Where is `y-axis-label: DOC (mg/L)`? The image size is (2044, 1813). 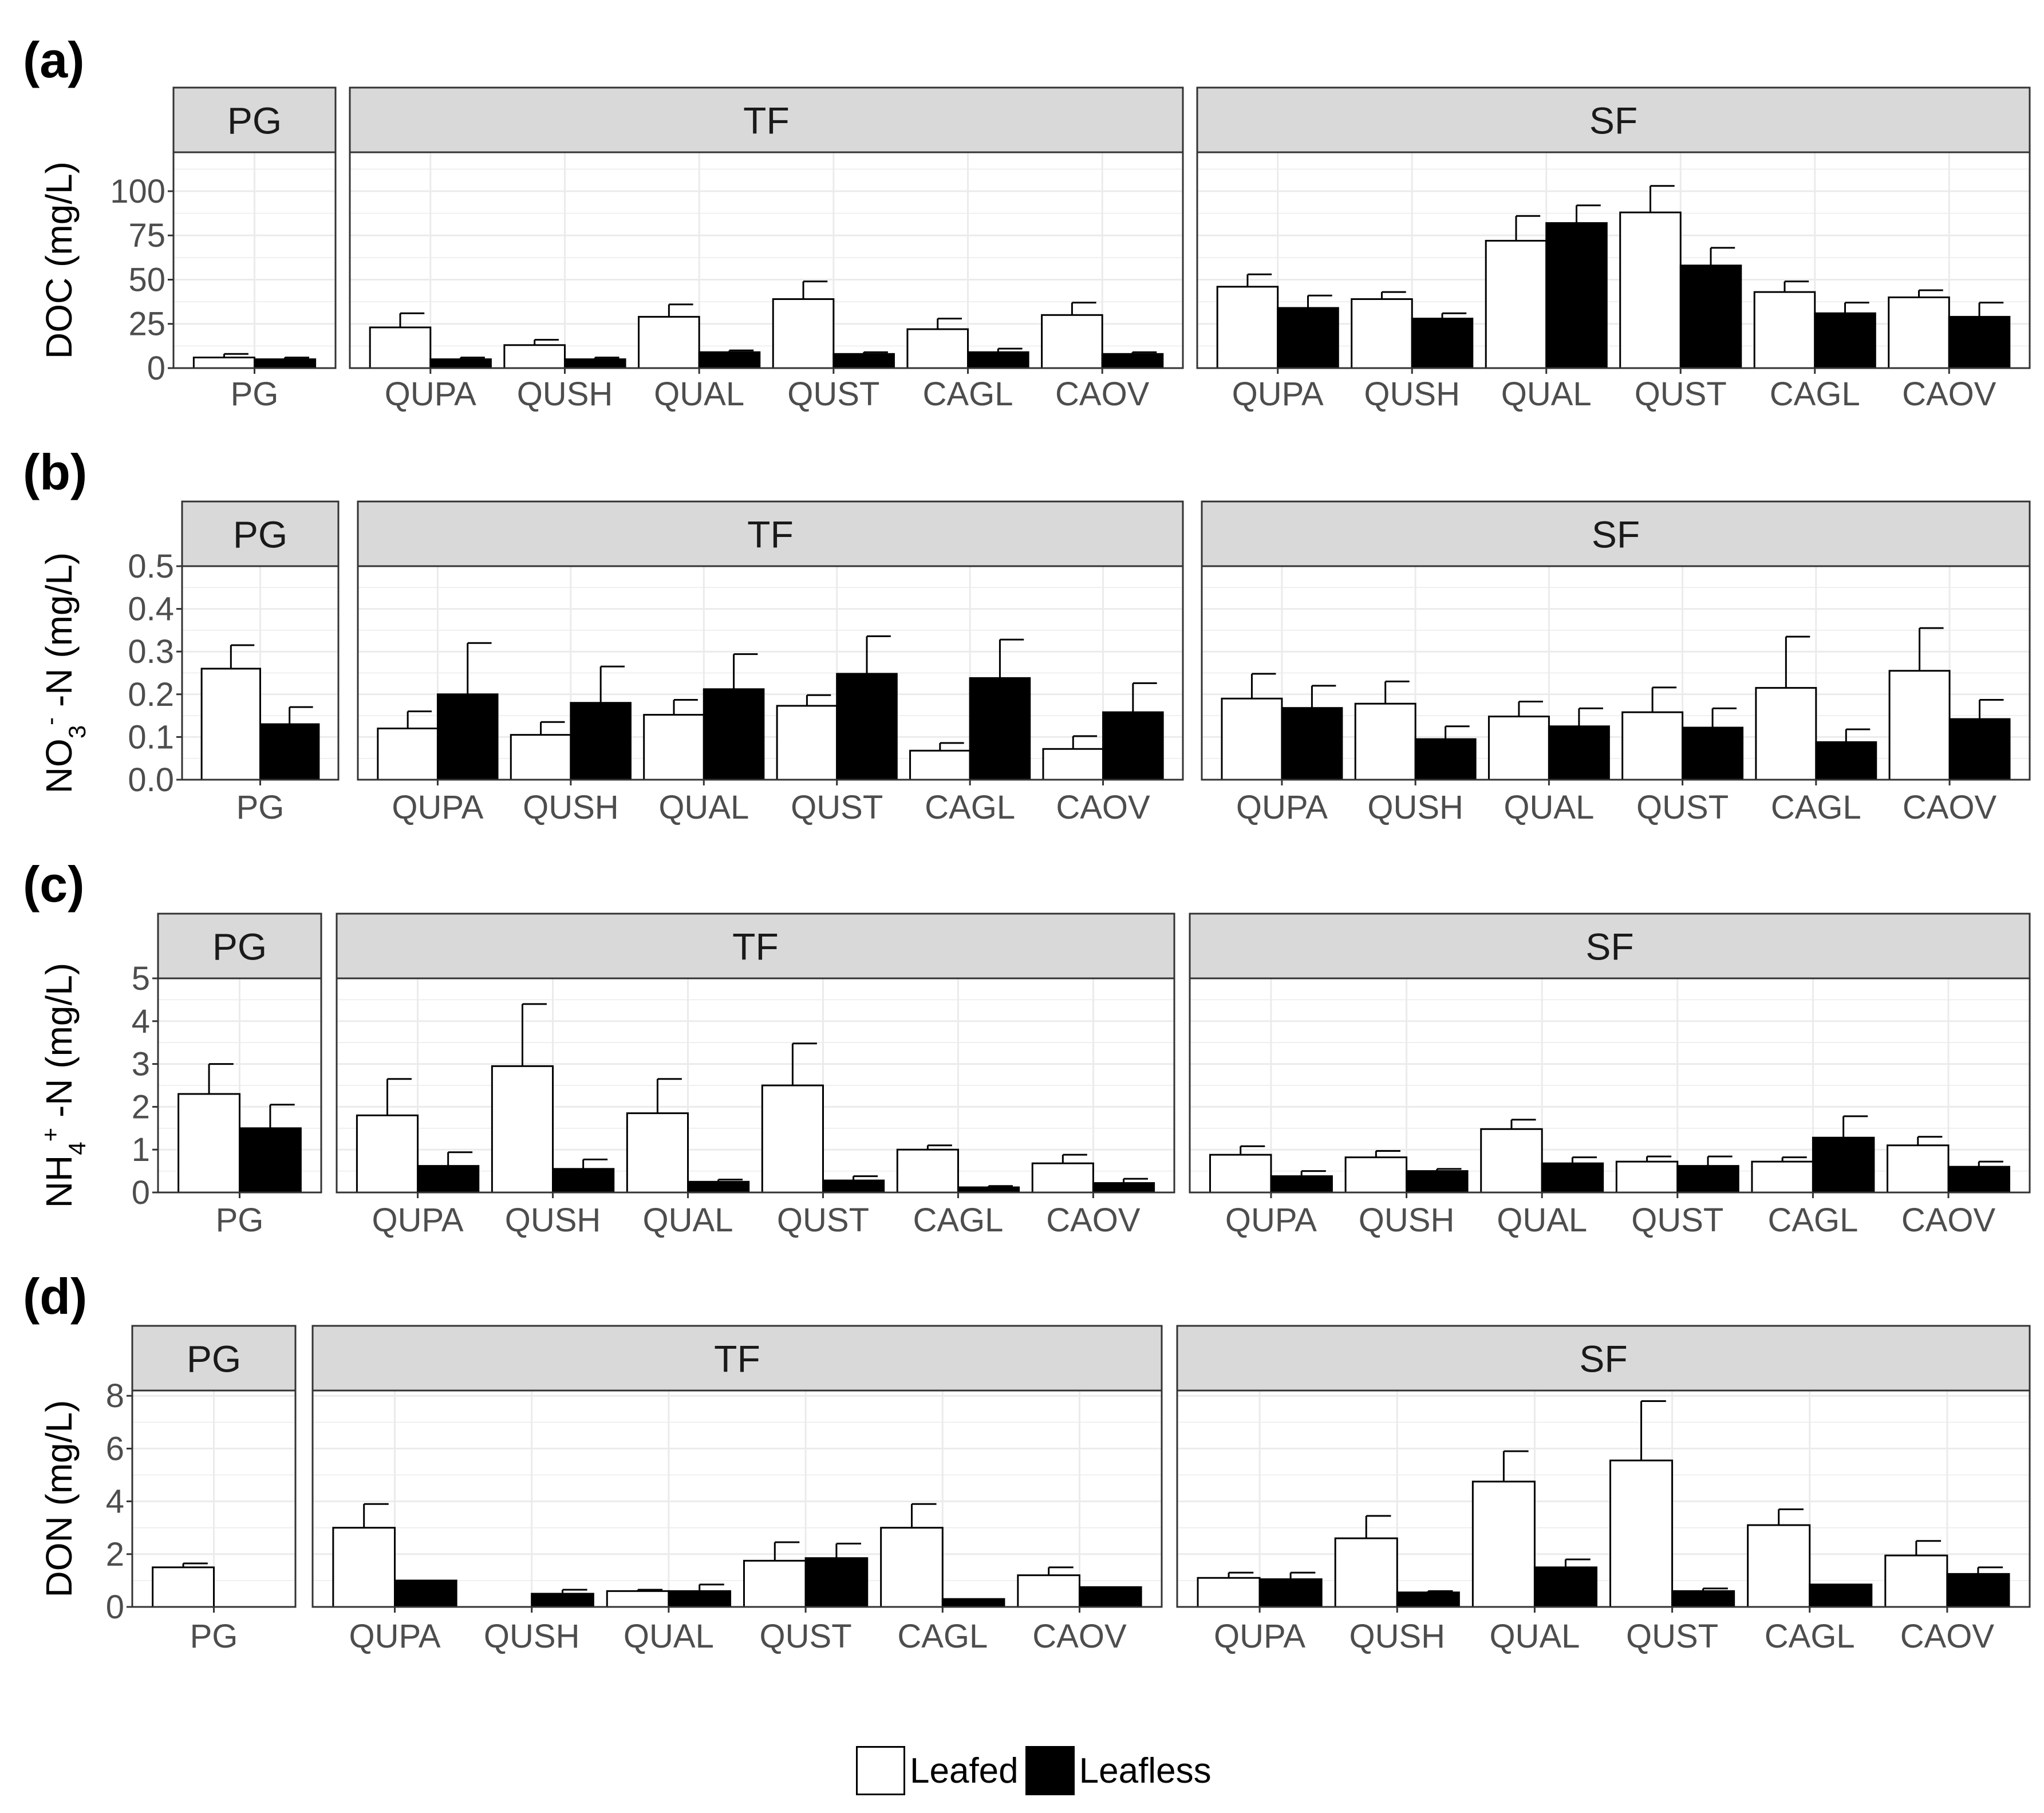 y-axis-label: DOC (mg/L) is located at coordinates (59, 260).